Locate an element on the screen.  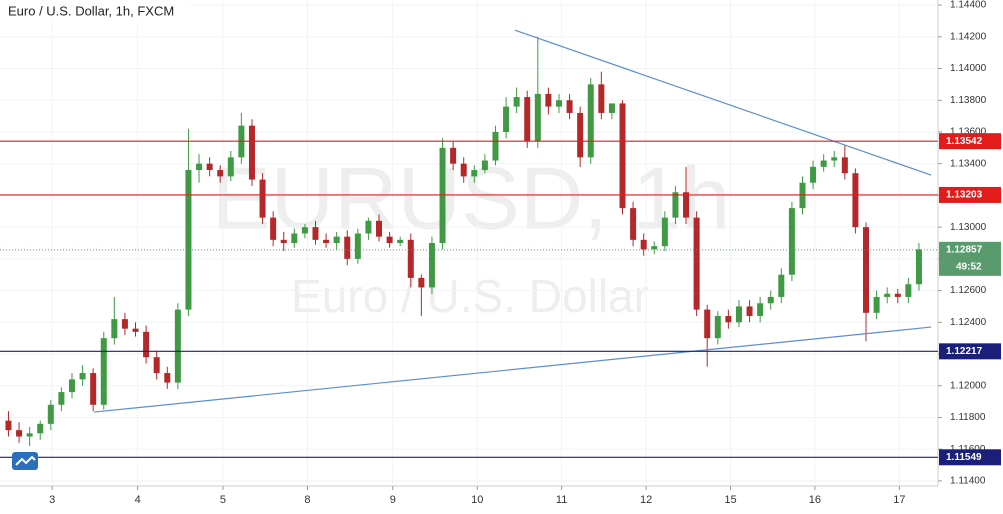
y-tick-label: 1.13600 is located at coordinates (968, 132).